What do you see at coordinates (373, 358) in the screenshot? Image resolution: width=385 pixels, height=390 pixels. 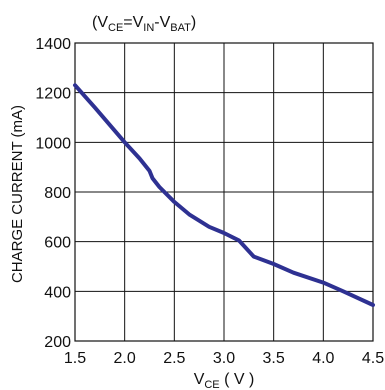 I see `x-tick-label: 4.5` at bounding box center [373, 358].